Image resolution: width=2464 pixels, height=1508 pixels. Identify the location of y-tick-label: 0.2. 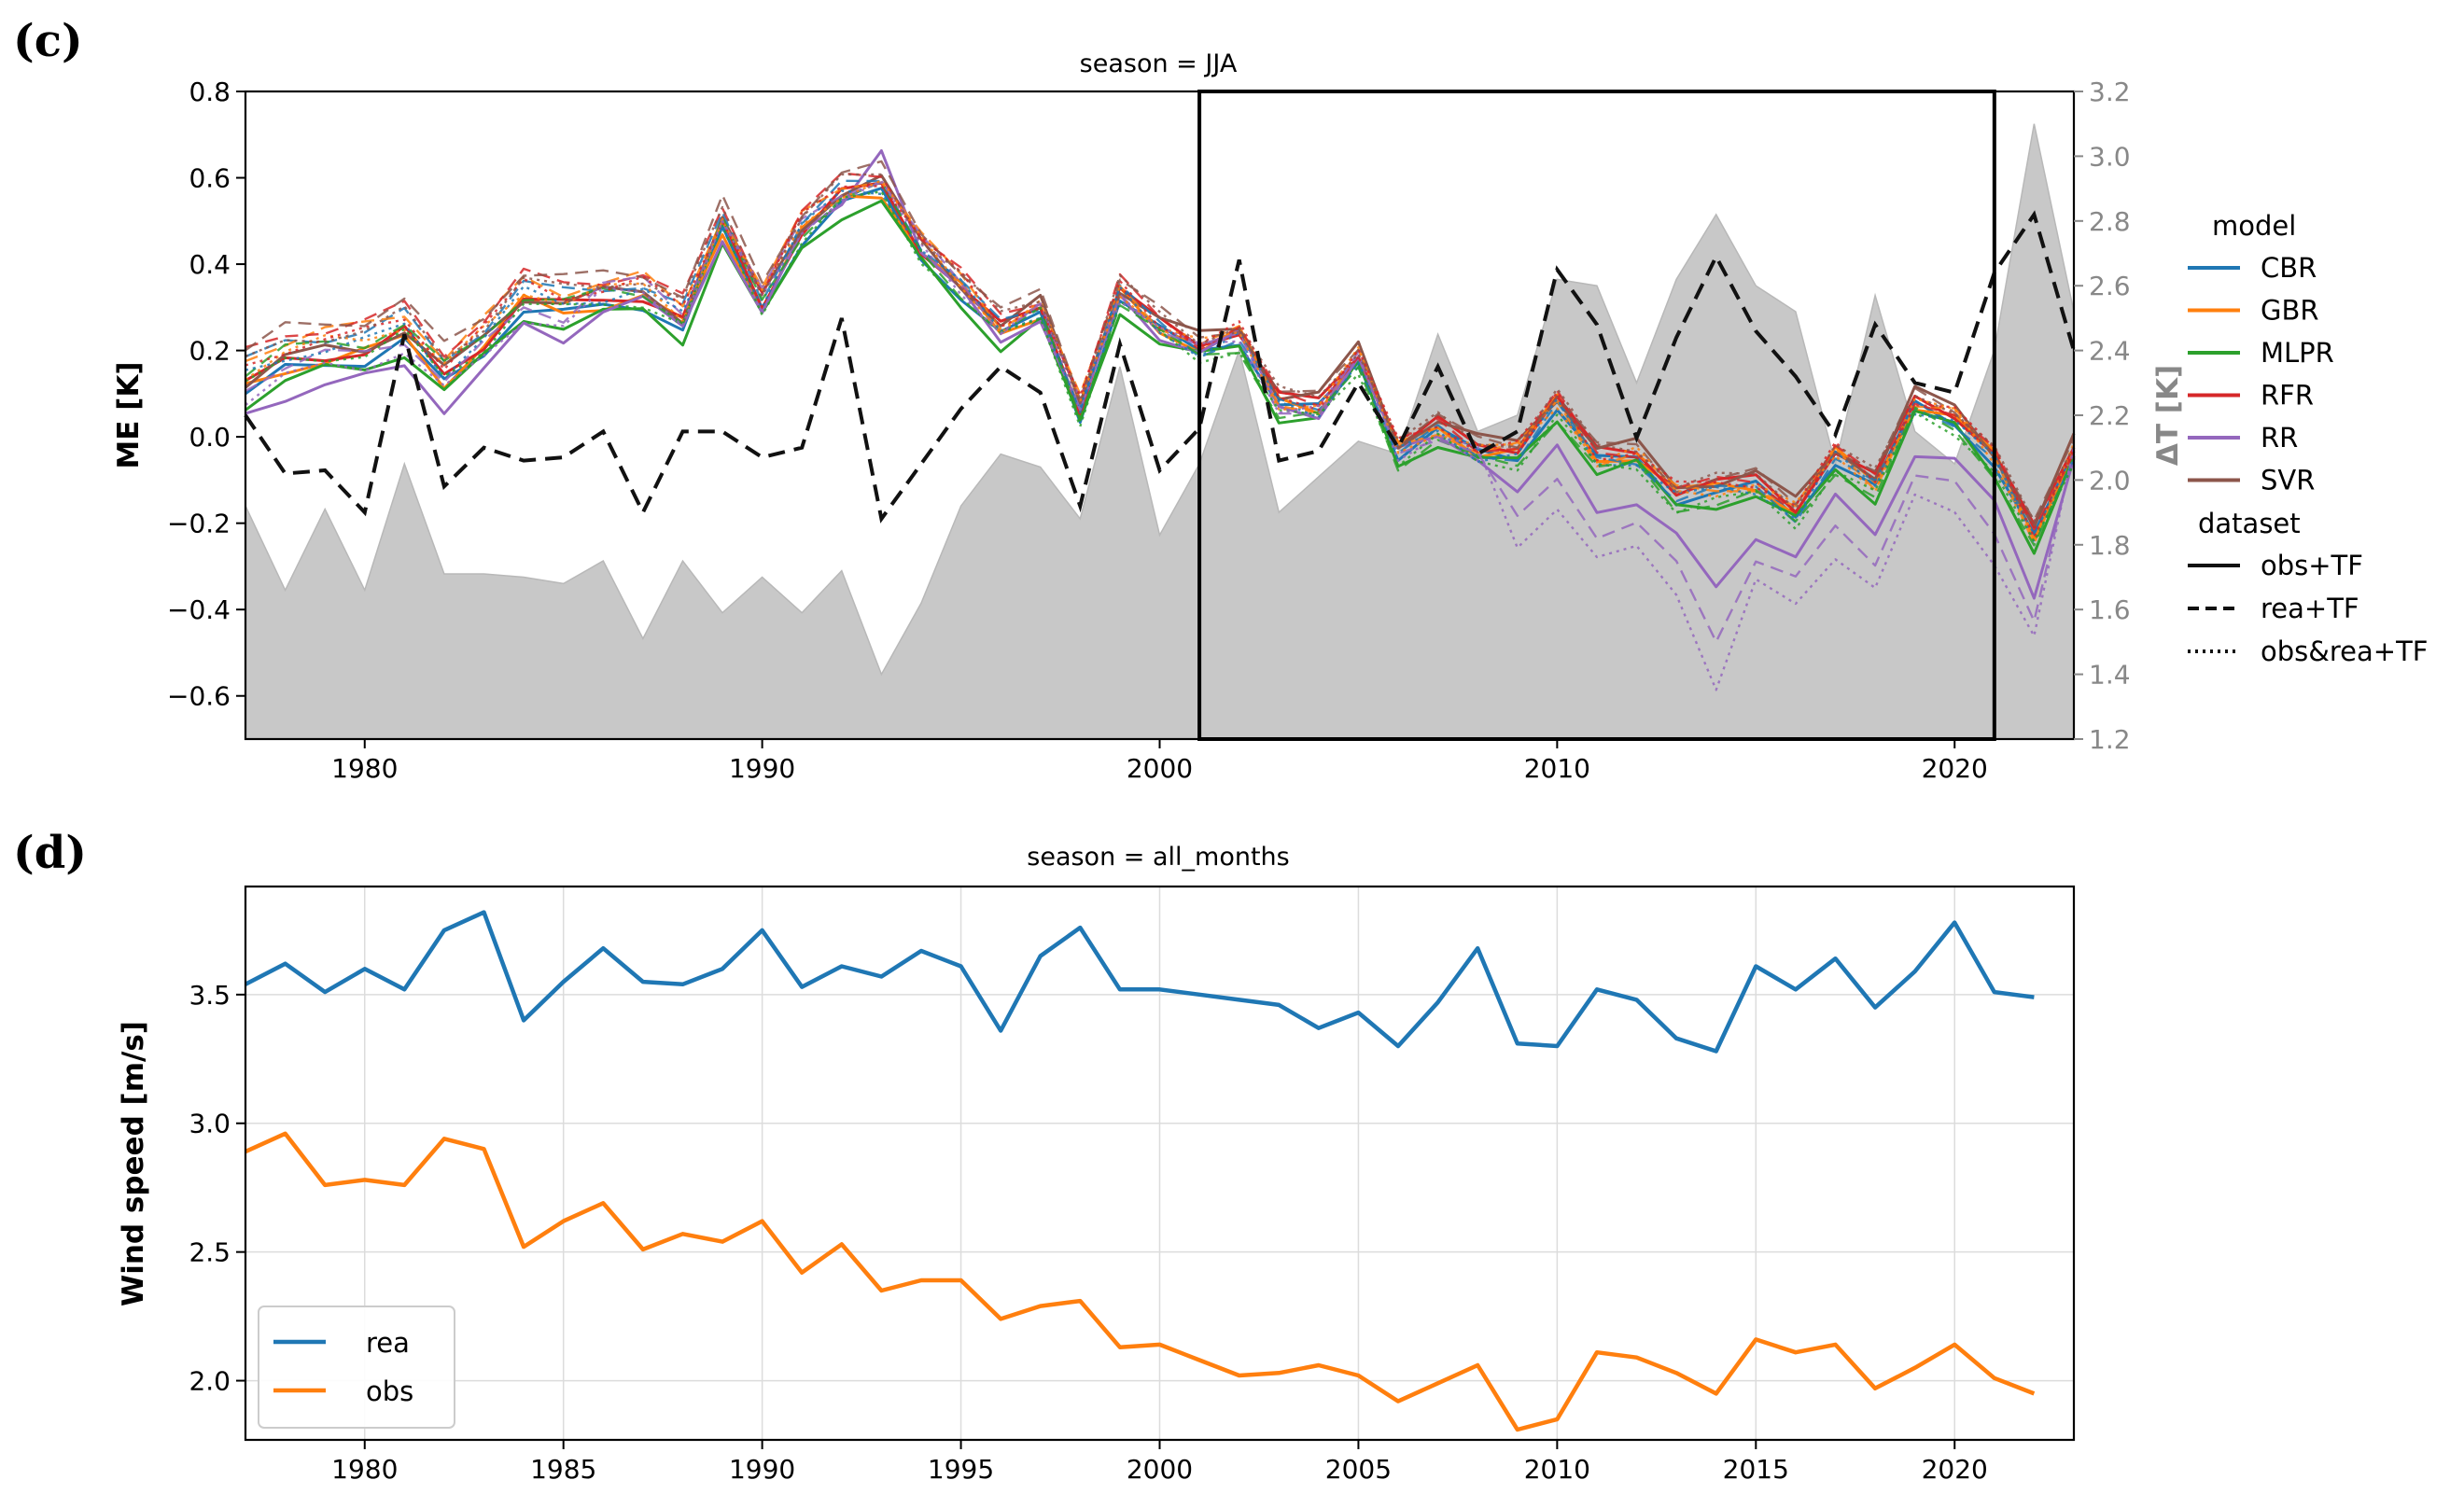
(210, 352).